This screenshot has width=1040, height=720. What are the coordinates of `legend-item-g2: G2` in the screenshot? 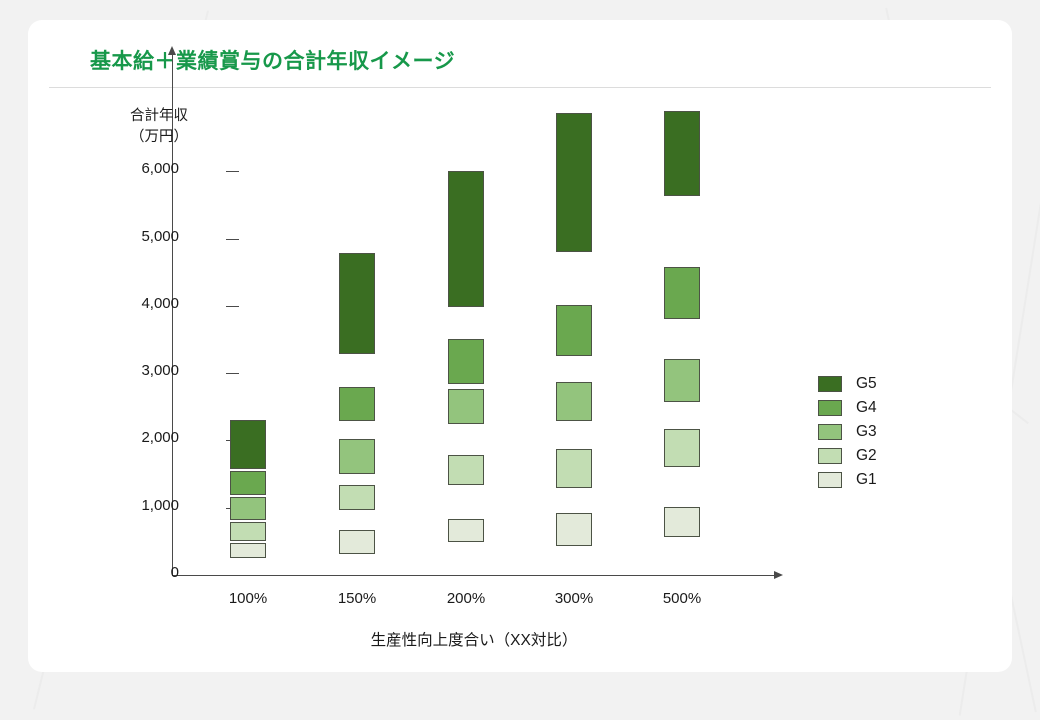 It's located at (847, 456).